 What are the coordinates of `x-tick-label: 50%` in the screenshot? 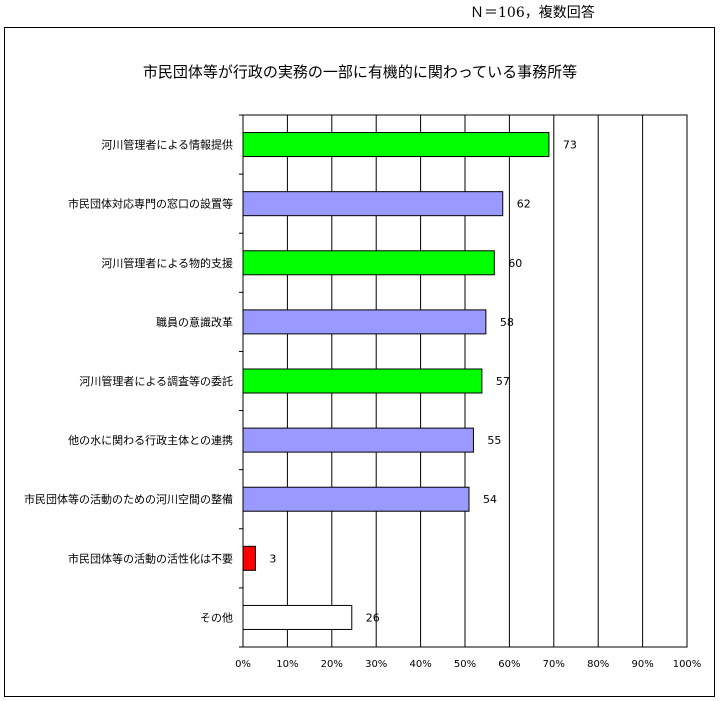 It's located at (465, 664).